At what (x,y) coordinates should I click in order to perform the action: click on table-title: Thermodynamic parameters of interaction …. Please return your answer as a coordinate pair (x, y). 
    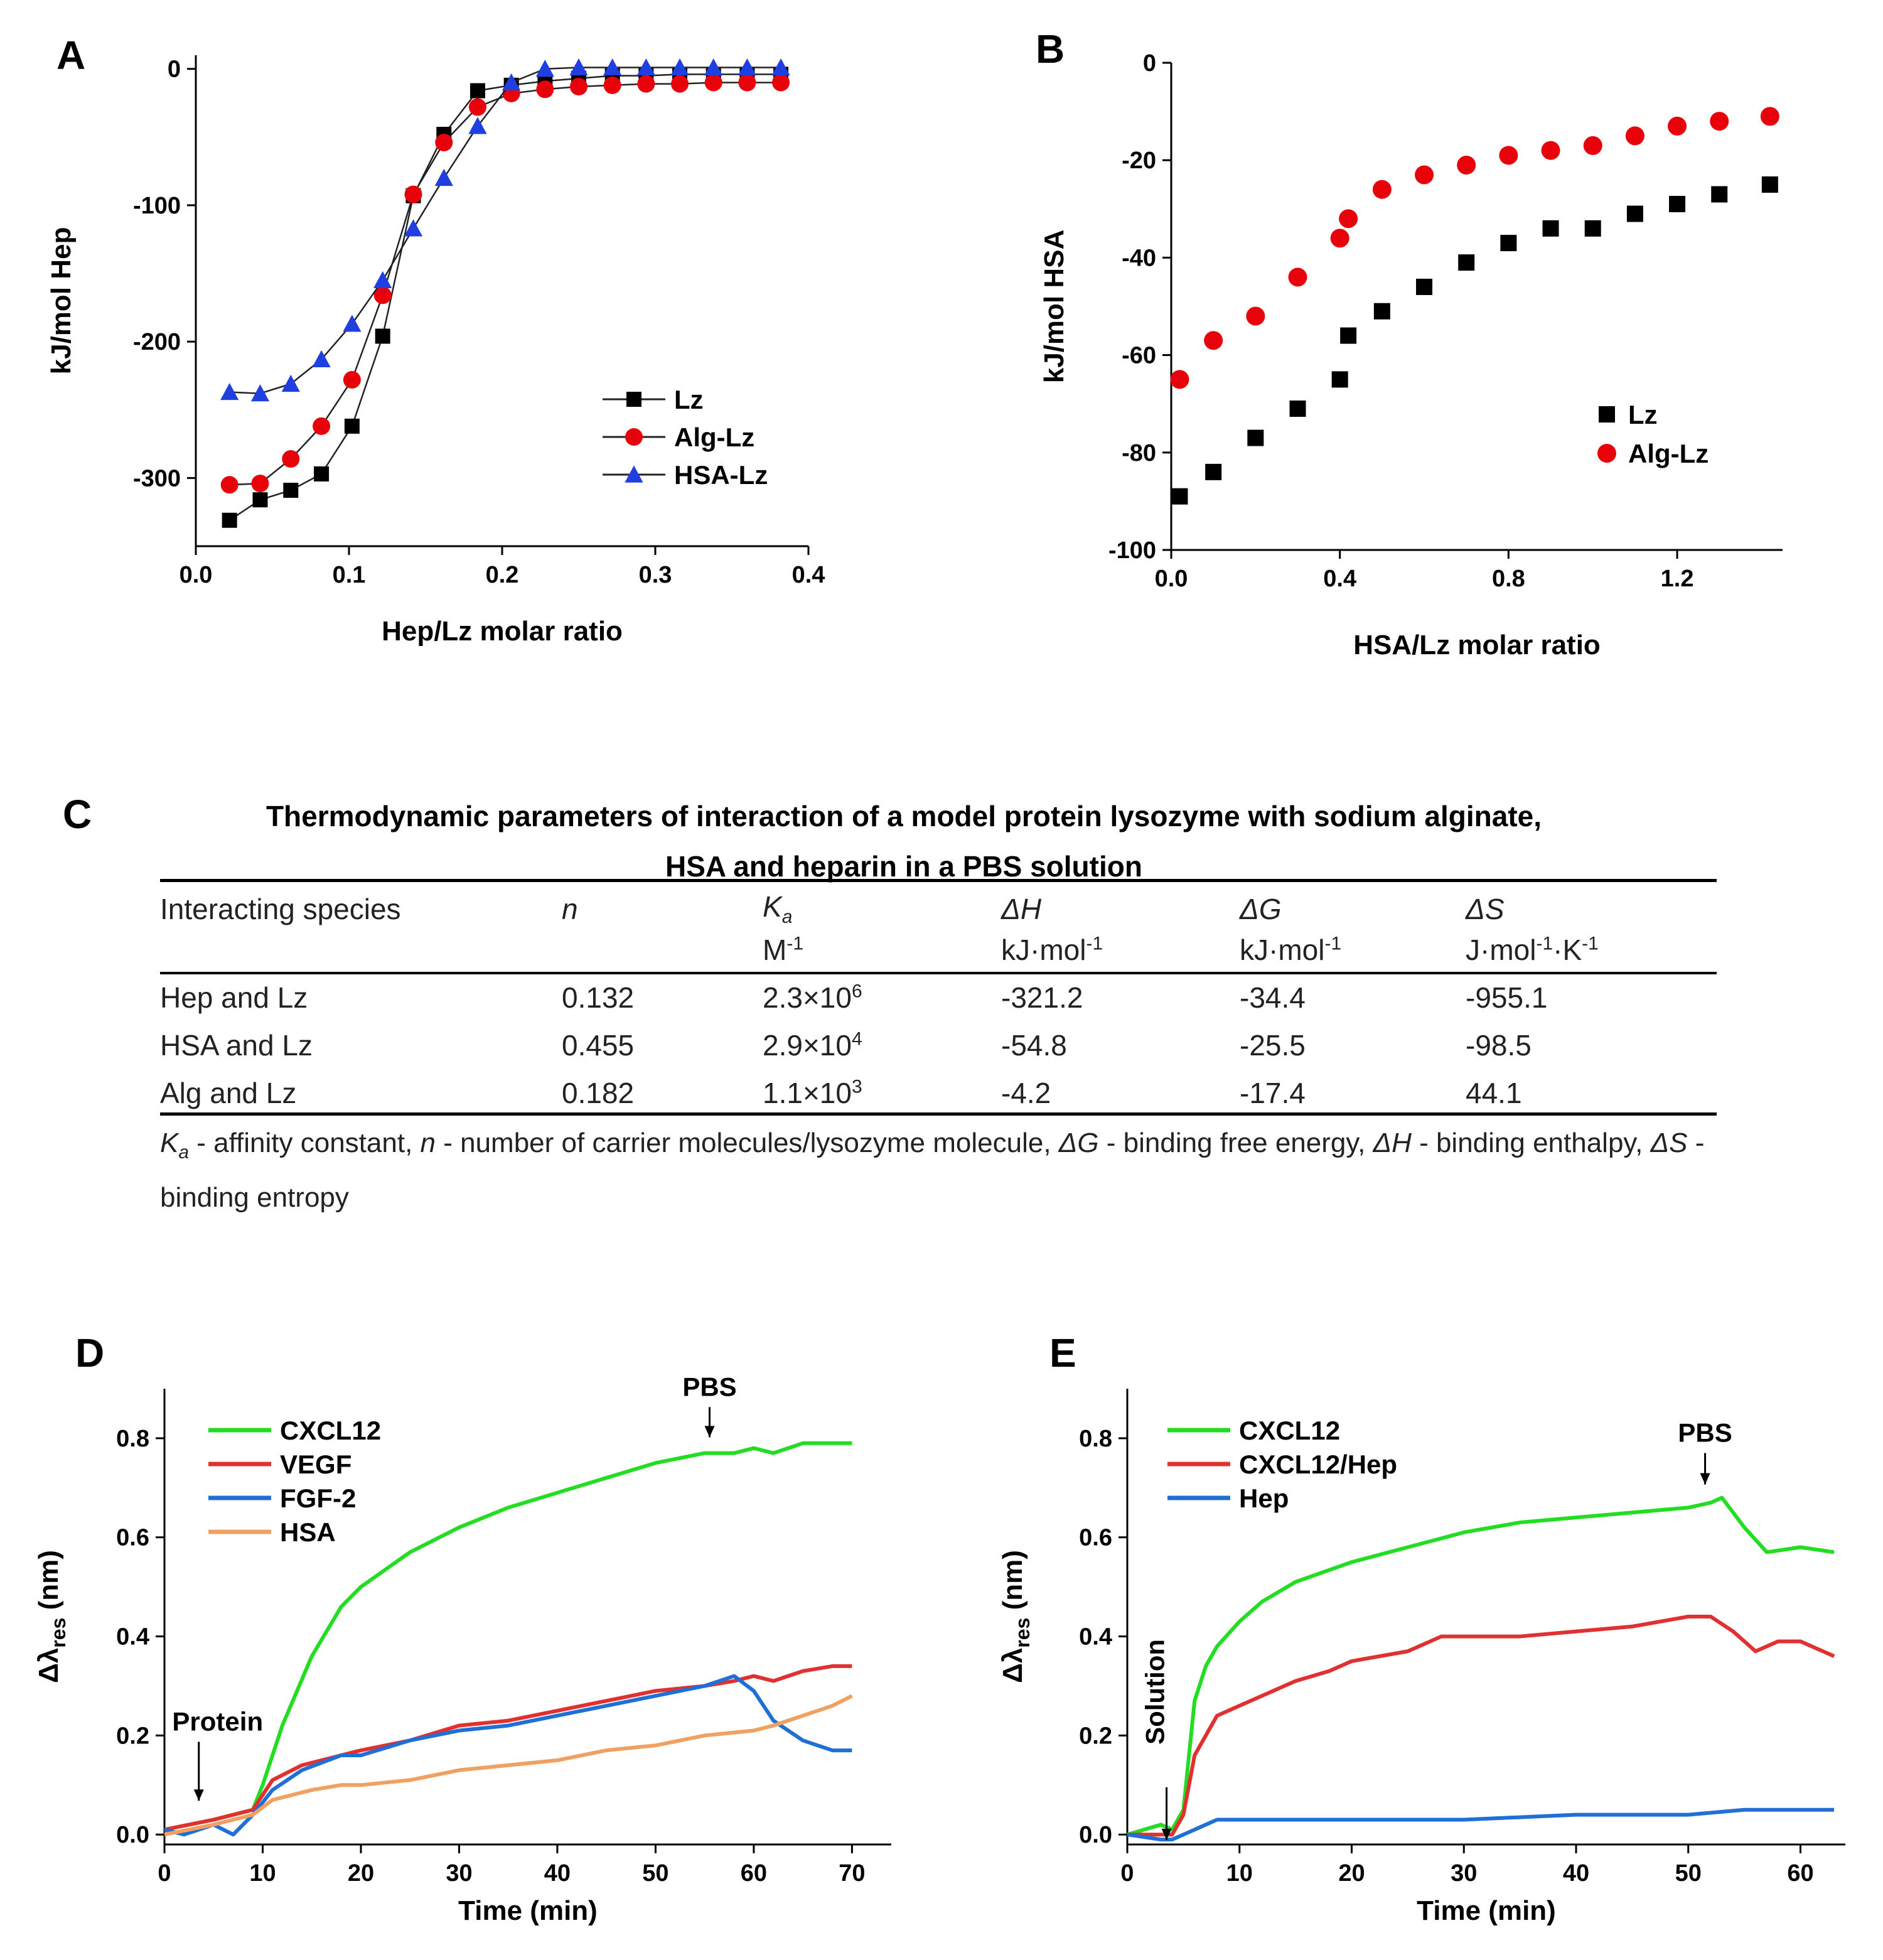
    Looking at the image, I should click on (904, 841).